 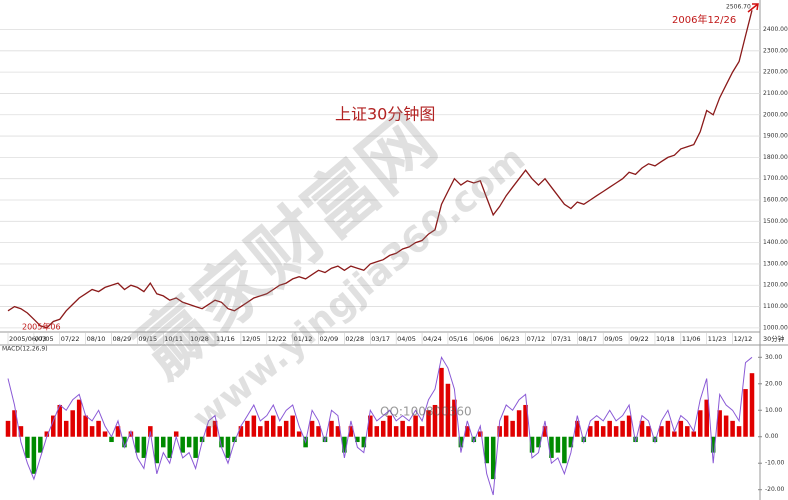 What do you see at coordinates (717, 339) in the screenshot?
I see `x-tick-label: 11/23` at bounding box center [717, 339].